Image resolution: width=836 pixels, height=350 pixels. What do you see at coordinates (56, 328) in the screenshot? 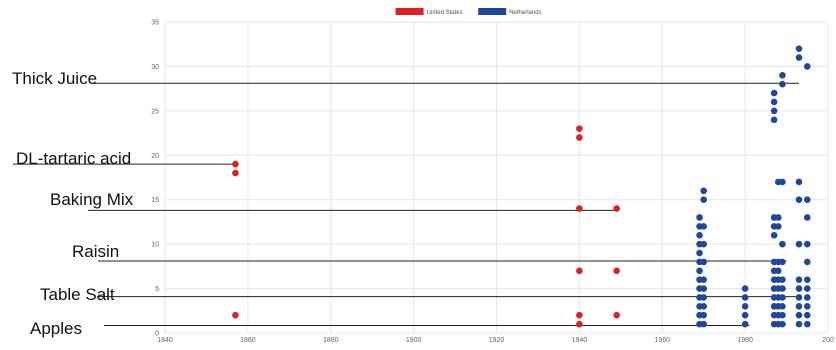
I see `annotation-label: Apples` at bounding box center [56, 328].